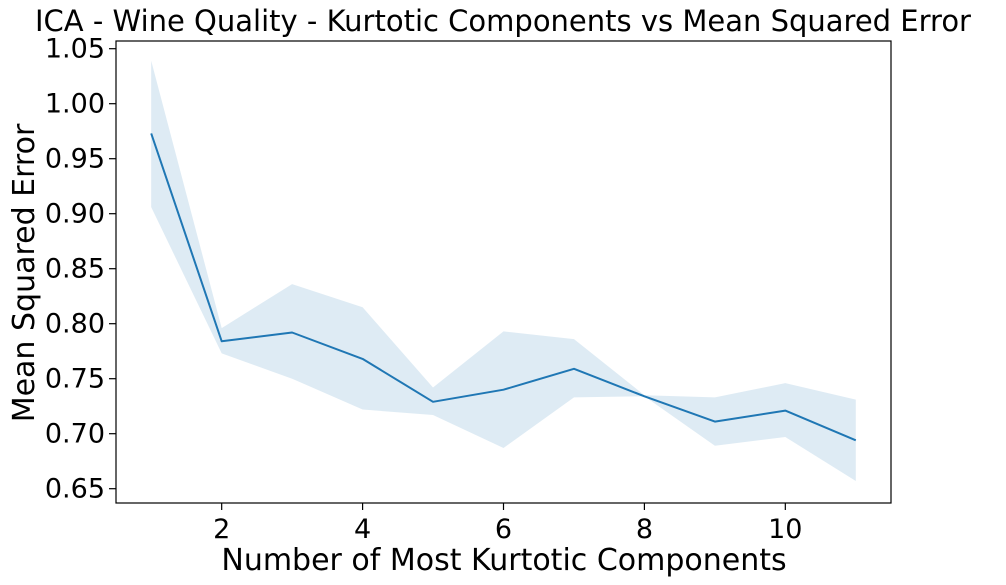 The height and width of the screenshot is (585, 1006). Describe the element at coordinates (503, 529) in the screenshot. I see `x-tick-label: 6` at that location.